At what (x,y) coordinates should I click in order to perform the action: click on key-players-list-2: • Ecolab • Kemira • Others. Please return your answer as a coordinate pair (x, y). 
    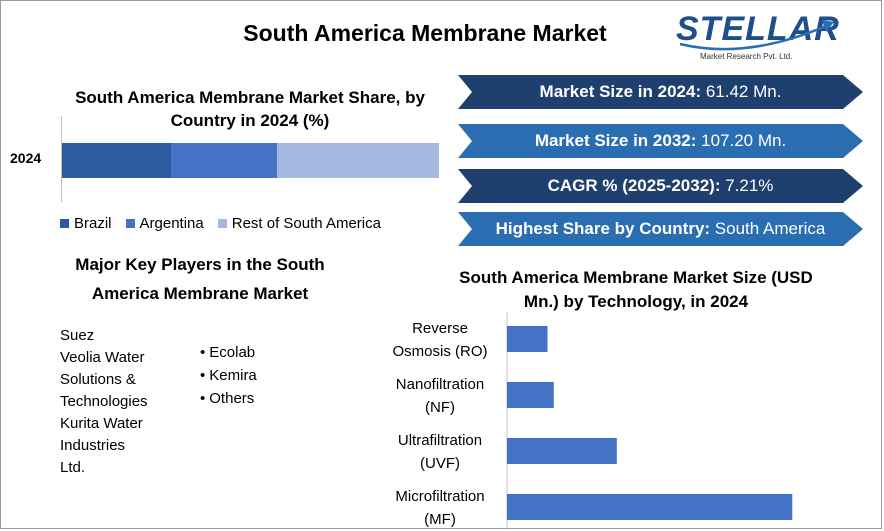
    Looking at the image, I should click on (260, 375).